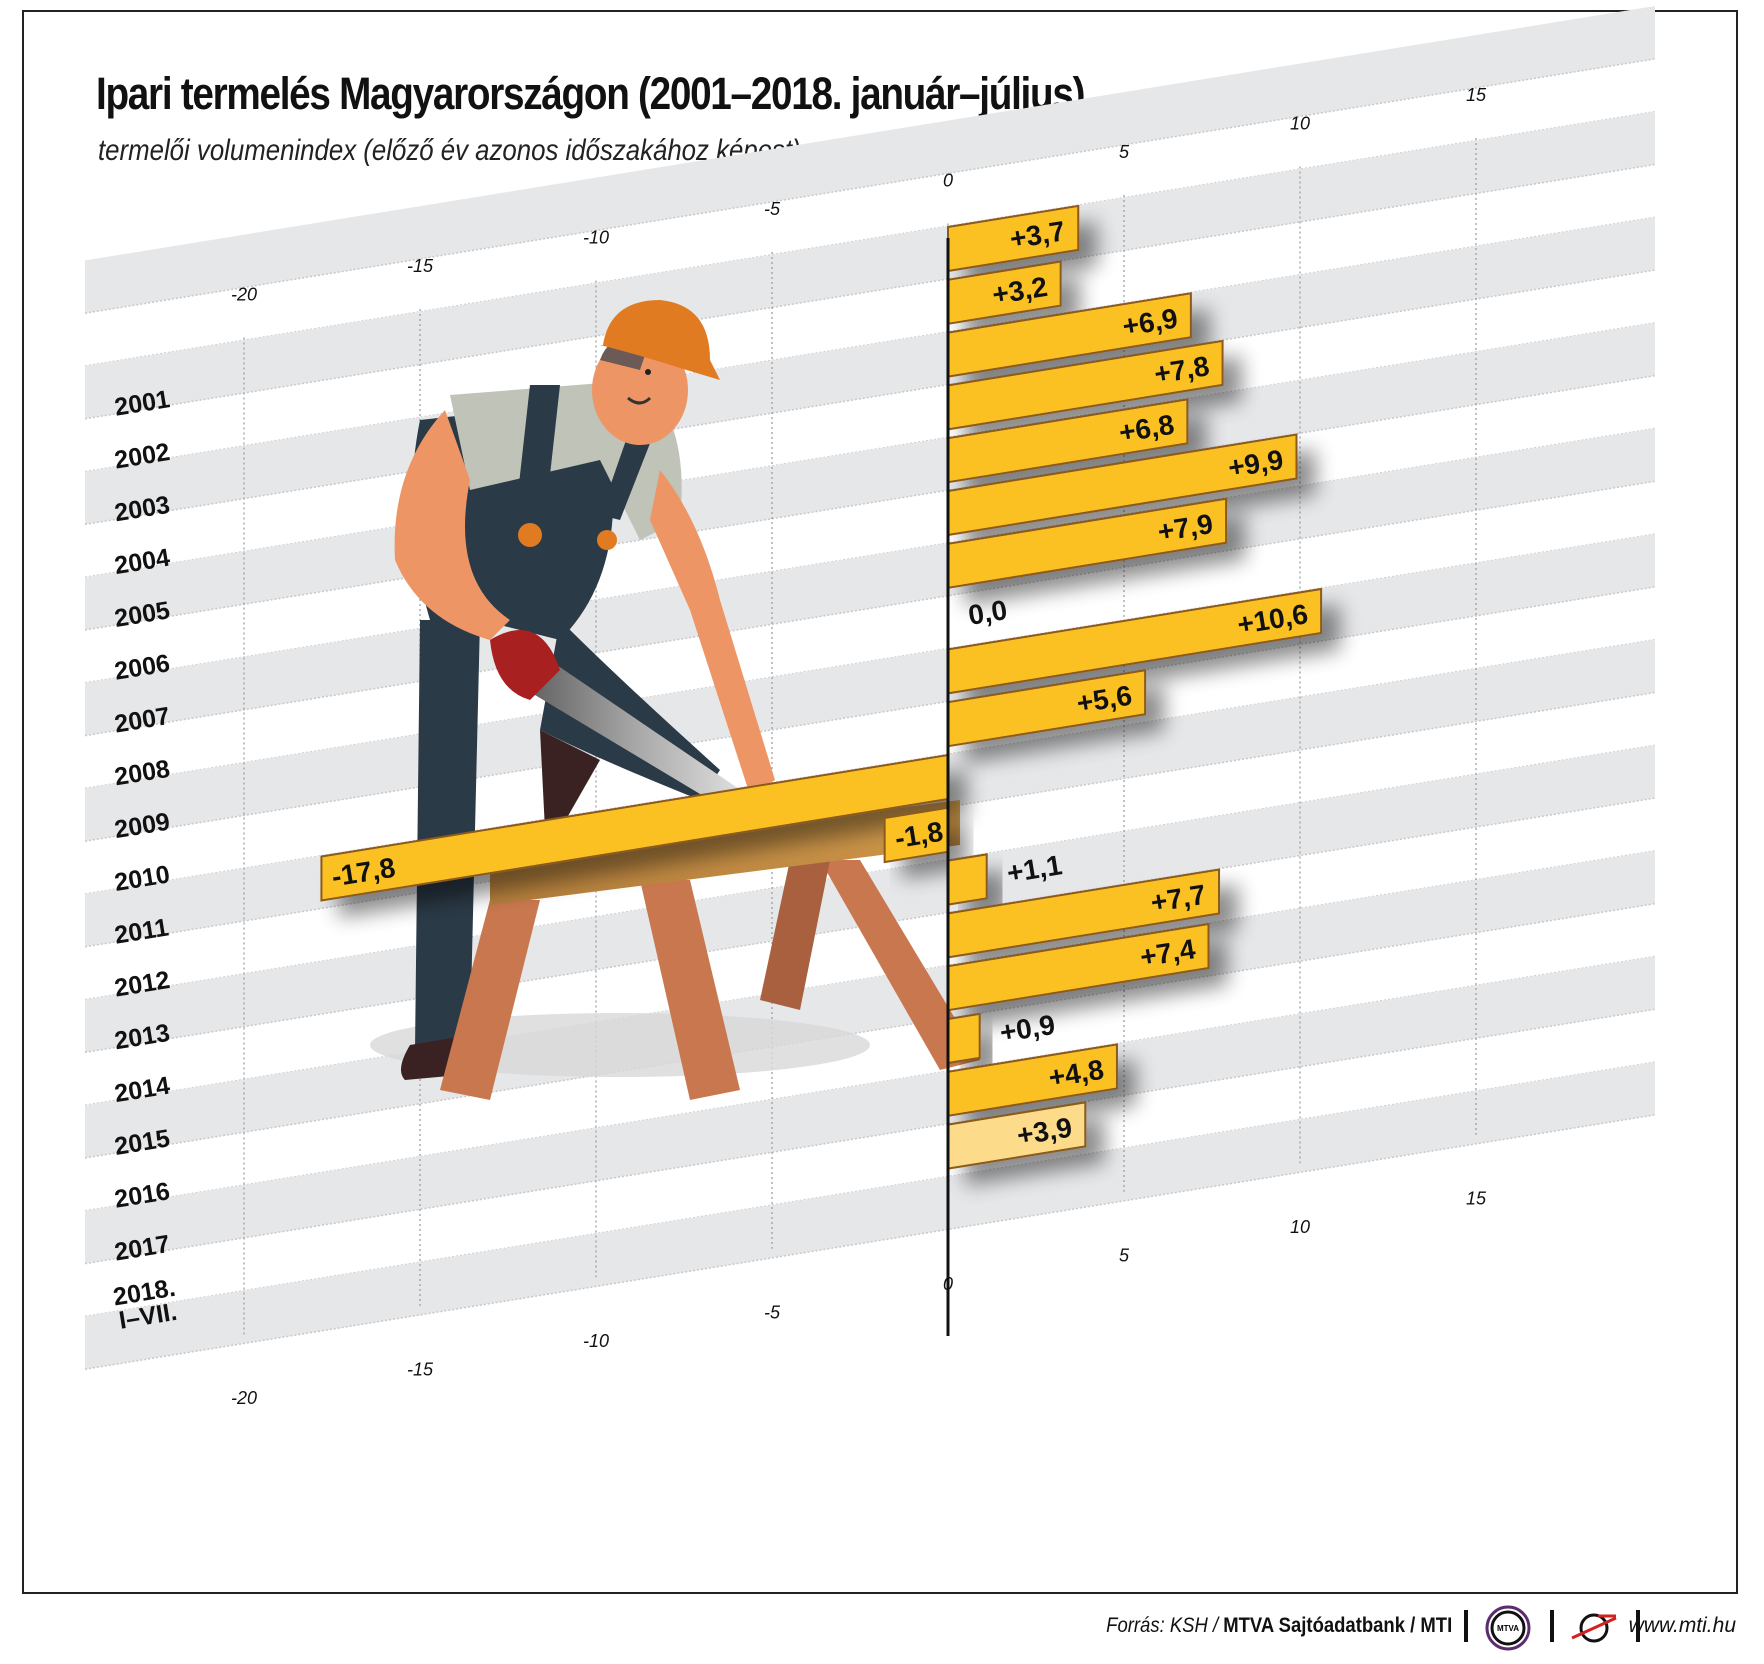 Image resolution: width=1764 pixels, height=1664 pixels. I want to click on bar: -1,8, so click(916, 835).